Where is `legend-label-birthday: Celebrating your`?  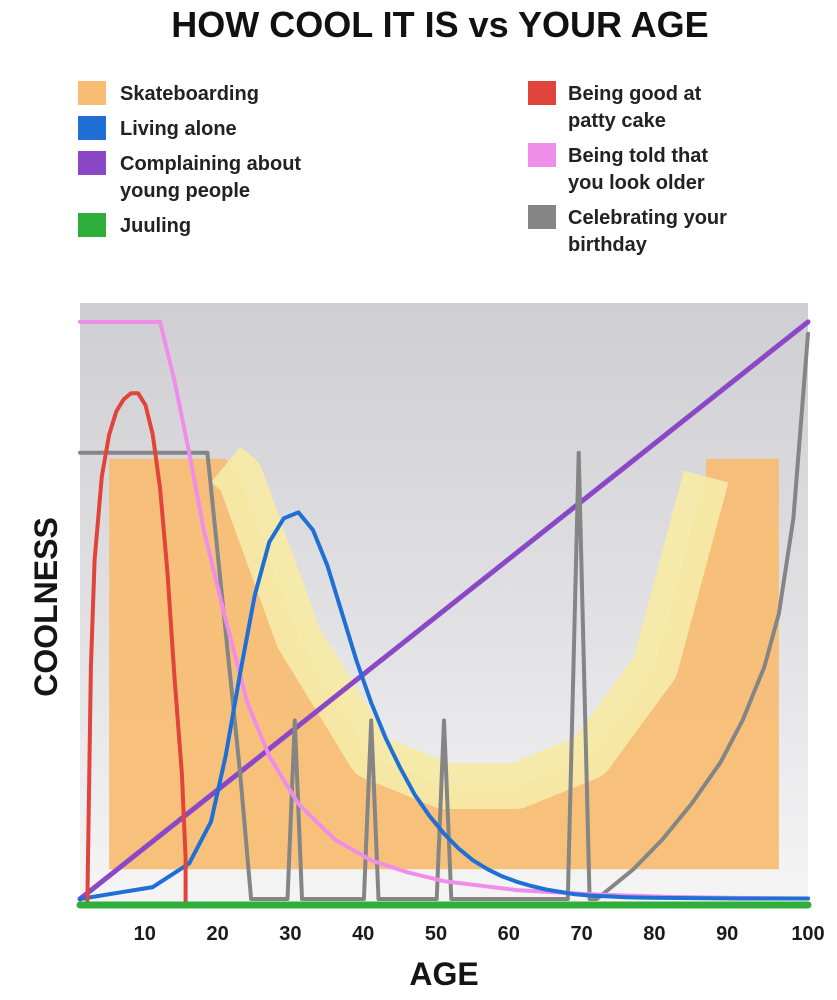
legend-label-birthday: Celebrating your is located at coordinates (647, 218).